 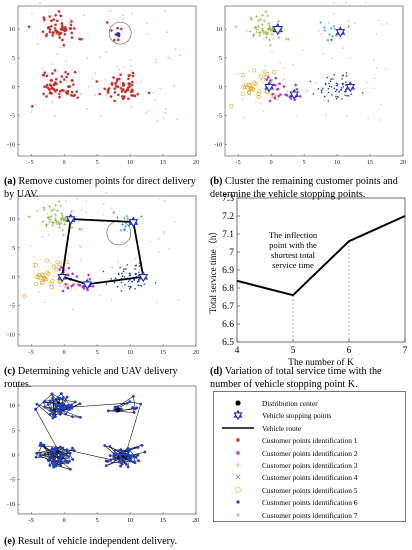 What do you see at coordinates (103, 273) in the screenshot?
I see `panel-c-scatter: -5 0 5 10 15 20 10 5 0 -5 -10` at bounding box center [103, 273].